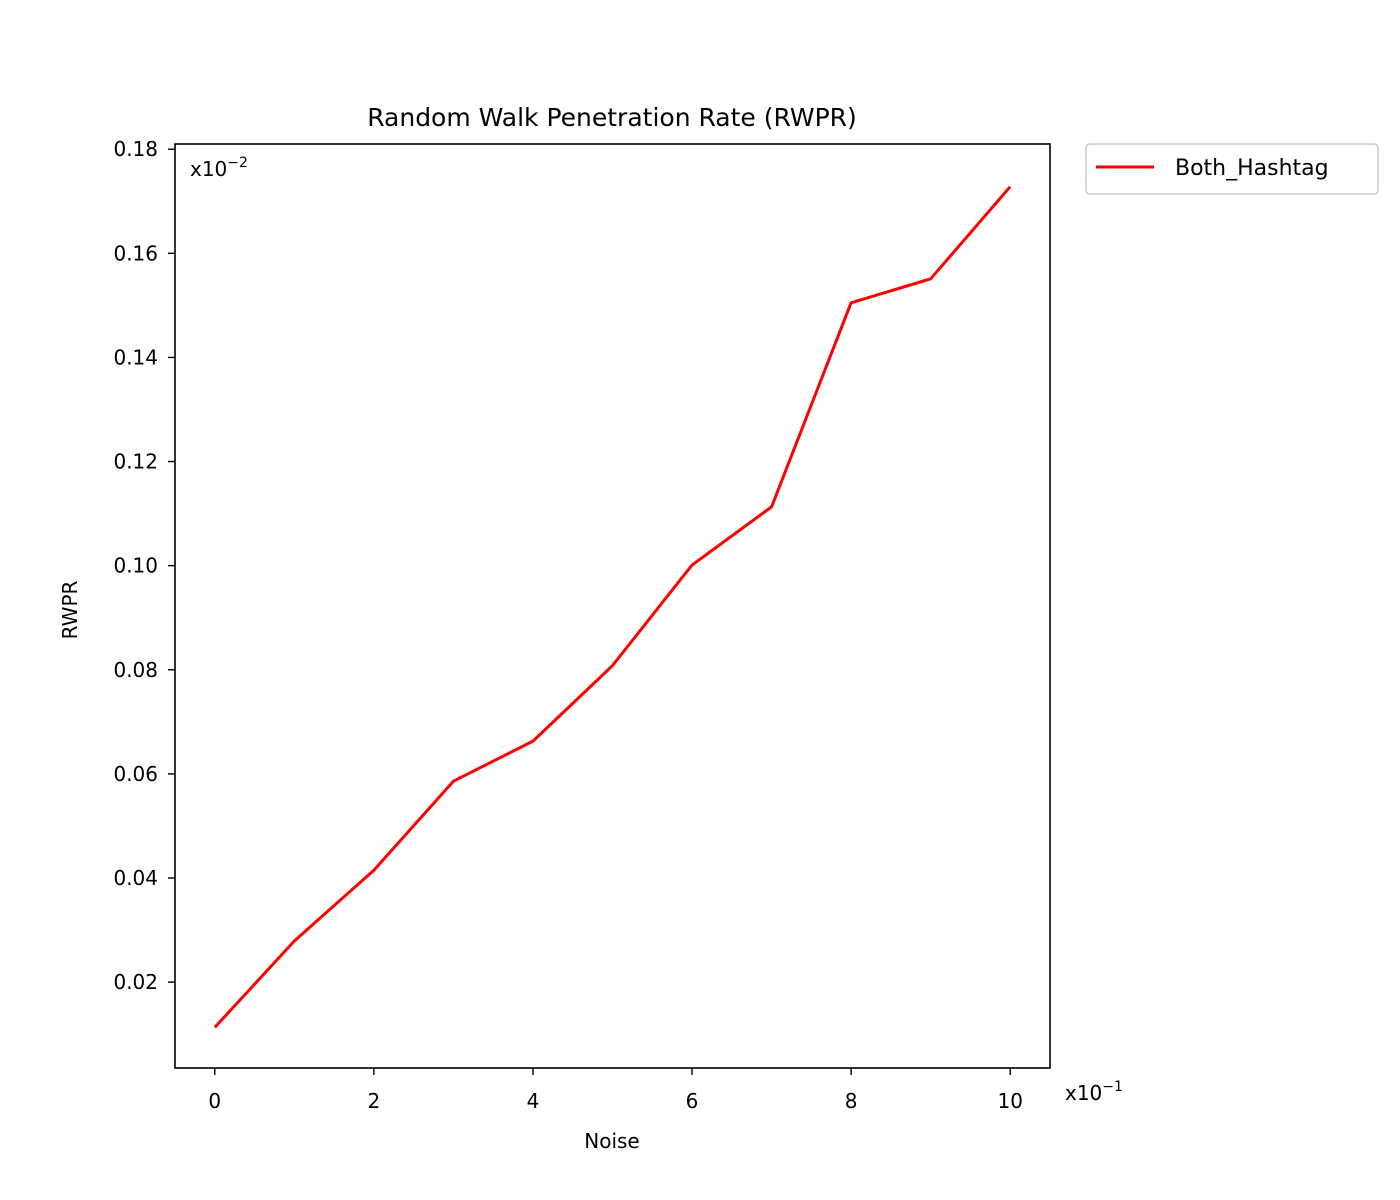 The width and height of the screenshot is (1400, 1200). Describe the element at coordinates (373, 1101) in the screenshot. I see `x-tick-label: 2` at that location.